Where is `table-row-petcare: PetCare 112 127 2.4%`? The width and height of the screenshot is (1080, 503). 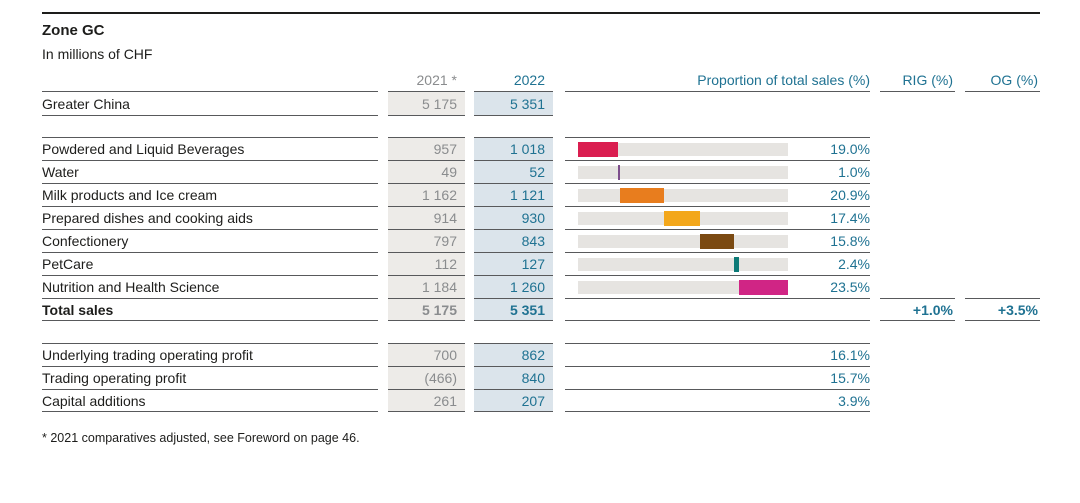 table-row-petcare: PetCare 112 127 2.4% is located at coordinates (541, 263).